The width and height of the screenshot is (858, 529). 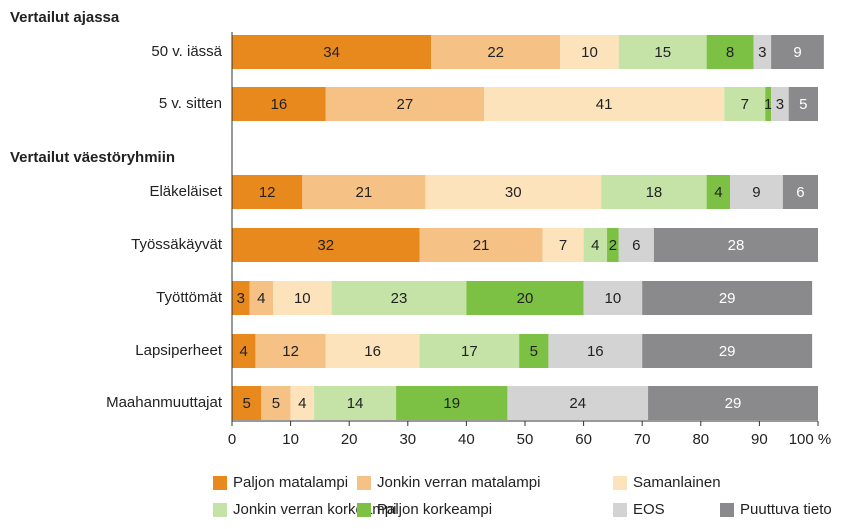 I want to click on legend-label: Jonkin verran matalampi, so click(x=458, y=482).